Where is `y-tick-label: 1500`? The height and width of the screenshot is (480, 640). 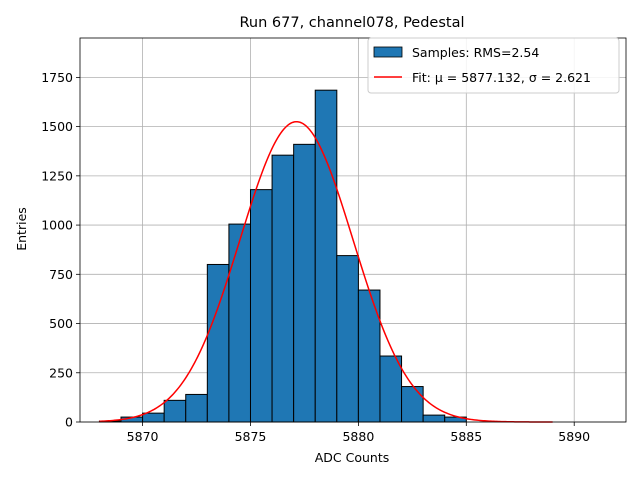
y-tick-label: 1500 is located at coordinates (57, 126).